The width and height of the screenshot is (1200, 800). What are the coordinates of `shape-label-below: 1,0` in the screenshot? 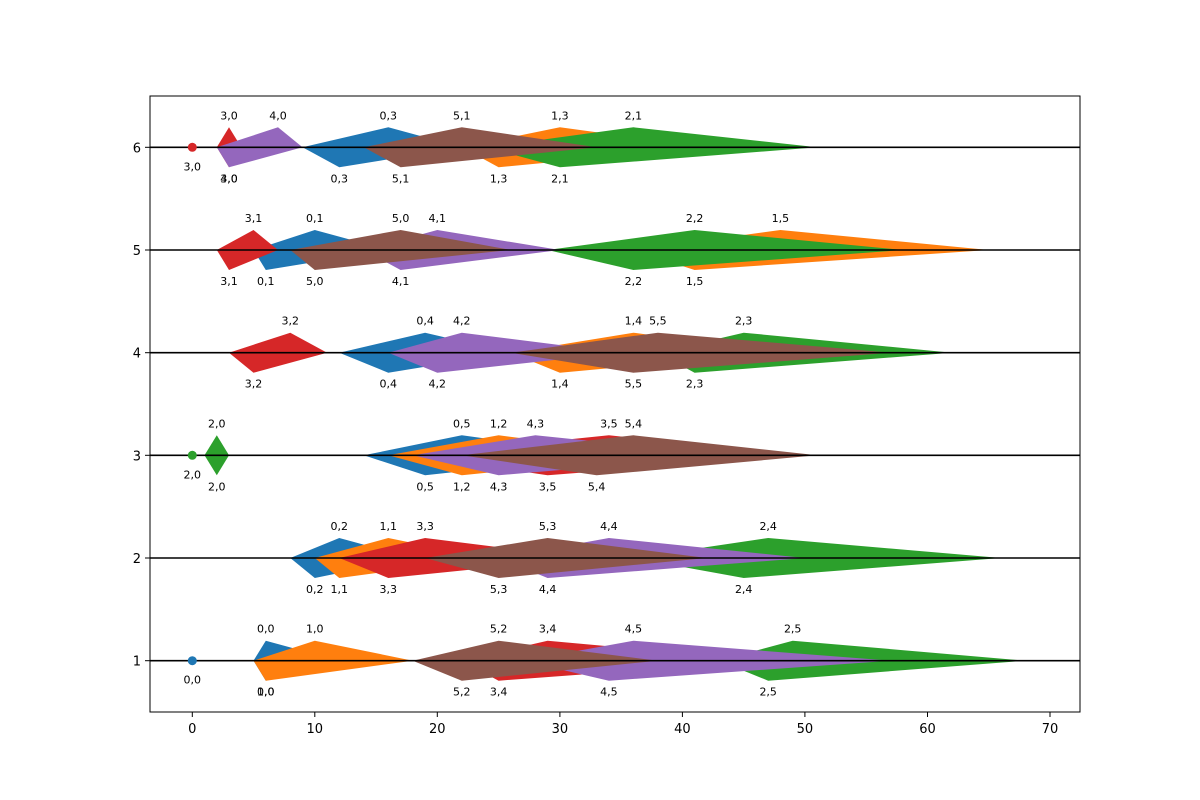 It's located at (266, 692).